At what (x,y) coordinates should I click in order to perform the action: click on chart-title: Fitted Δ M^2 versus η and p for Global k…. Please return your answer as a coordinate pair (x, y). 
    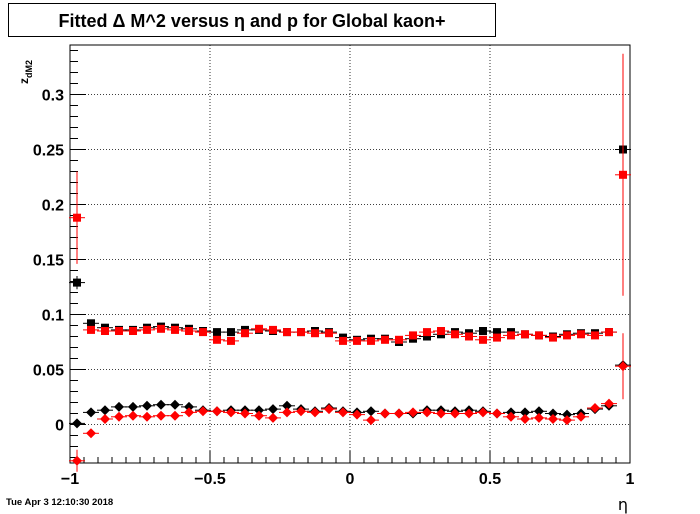
    Looking at the image, I should click on (252, 21).